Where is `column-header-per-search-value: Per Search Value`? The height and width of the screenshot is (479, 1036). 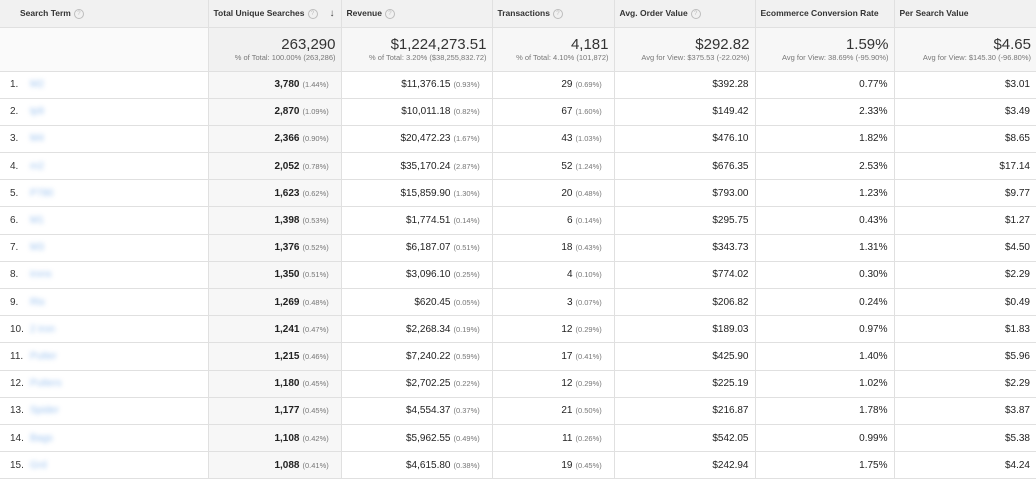
column-header-per-search-value: Per Search Value is located at coordinates (965, 14).